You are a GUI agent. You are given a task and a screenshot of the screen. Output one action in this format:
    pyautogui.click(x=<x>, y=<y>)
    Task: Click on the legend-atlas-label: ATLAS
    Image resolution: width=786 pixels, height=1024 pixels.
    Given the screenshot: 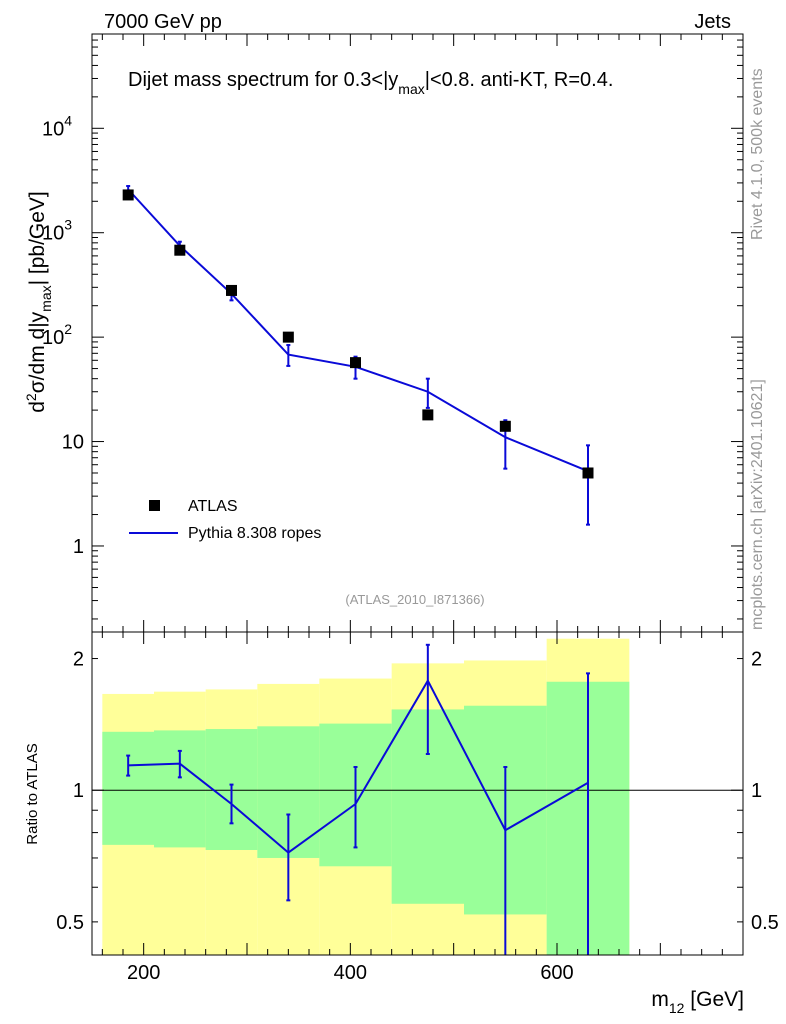 What is the action you would take?
    pyautogui.click(x=213, y=506)
    